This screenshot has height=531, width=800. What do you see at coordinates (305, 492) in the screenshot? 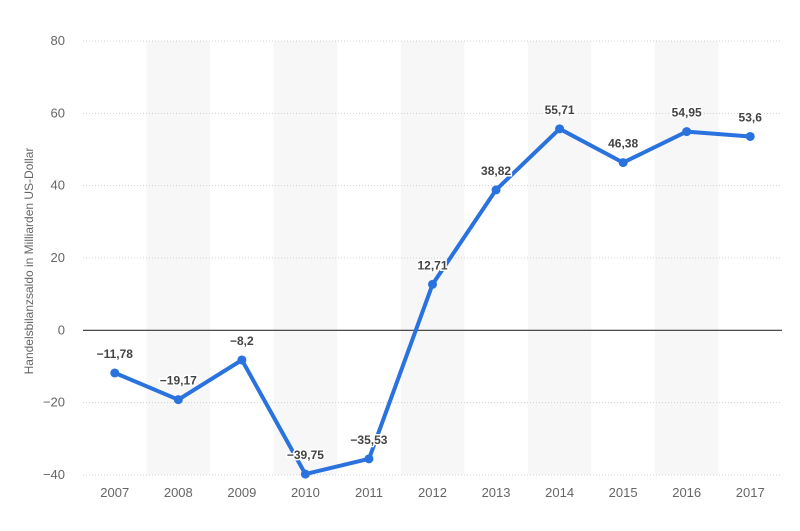
I see `x-tick-label: 2010` at bounding box center [305, 492].